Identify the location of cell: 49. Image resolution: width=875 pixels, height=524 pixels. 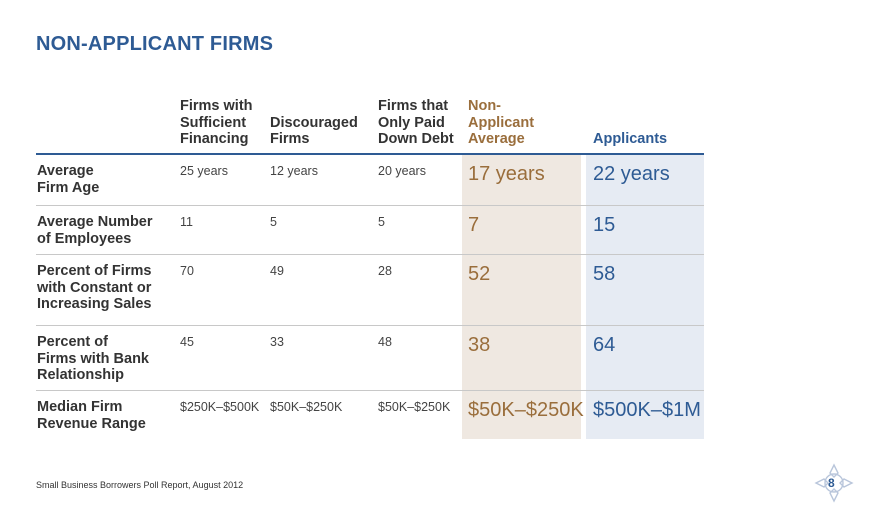
(277, 271).